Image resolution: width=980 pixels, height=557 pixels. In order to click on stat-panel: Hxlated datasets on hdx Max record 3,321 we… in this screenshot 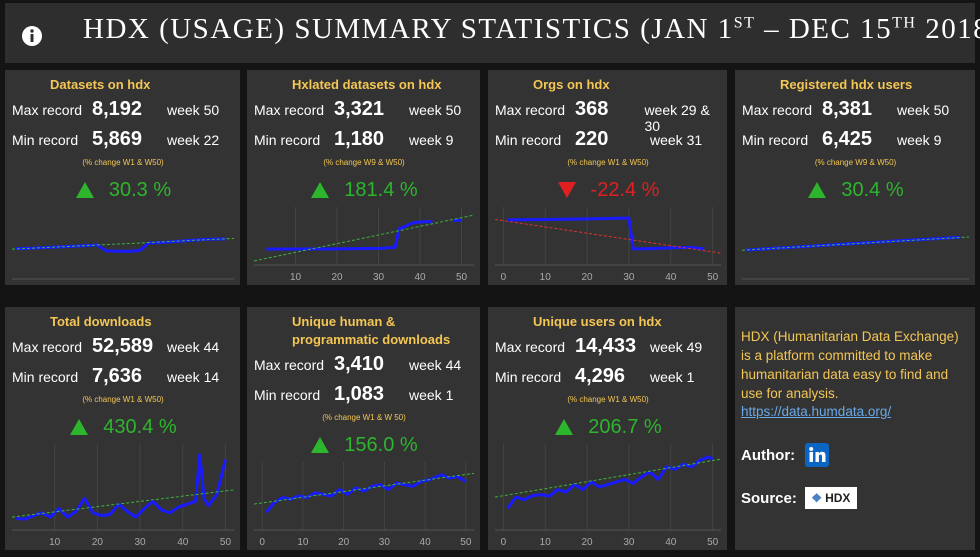, I will do `click(363, 177)`.